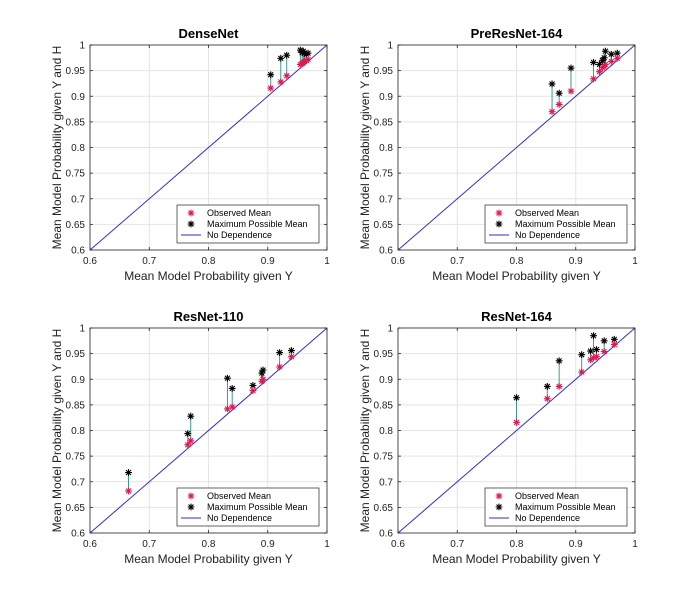 The height and width of the screenshot is (600, 700). Describe the element at coordinates (384, 405) in the screenshot. I see `y-tick-label: 0.85` at that location.